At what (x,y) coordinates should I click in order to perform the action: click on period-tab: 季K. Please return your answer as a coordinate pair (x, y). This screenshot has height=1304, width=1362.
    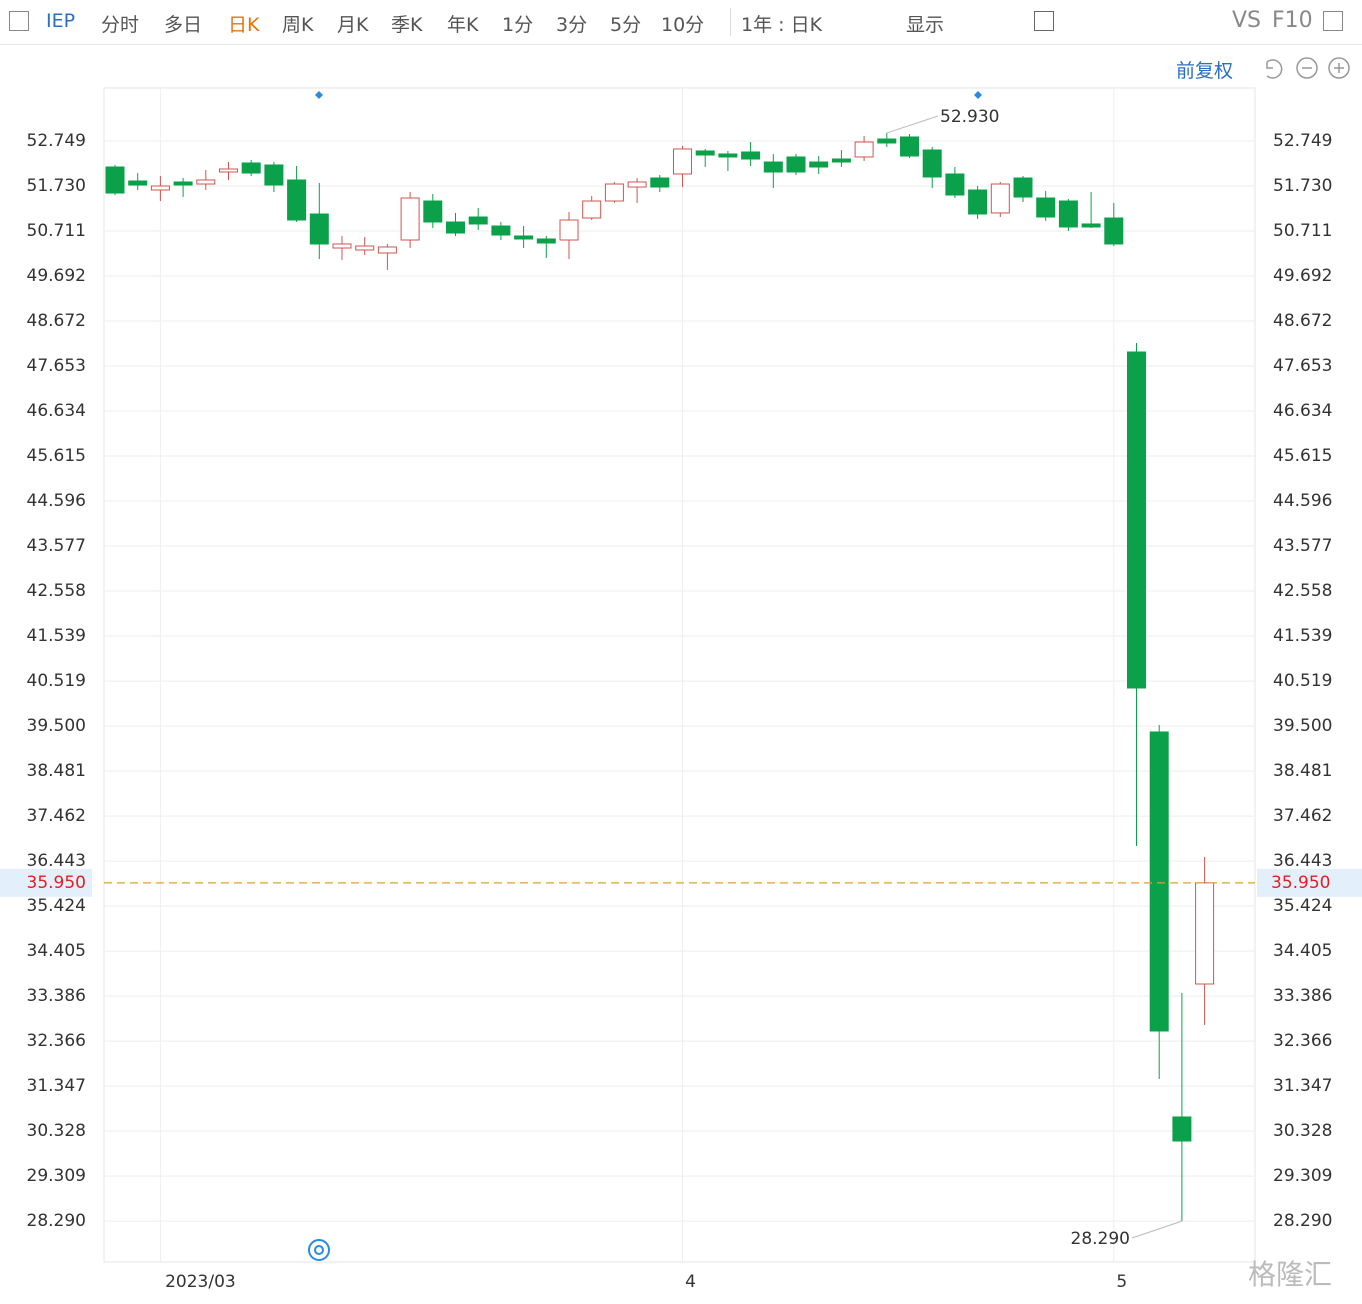
    Looking at the image, I should click on (407, 25).